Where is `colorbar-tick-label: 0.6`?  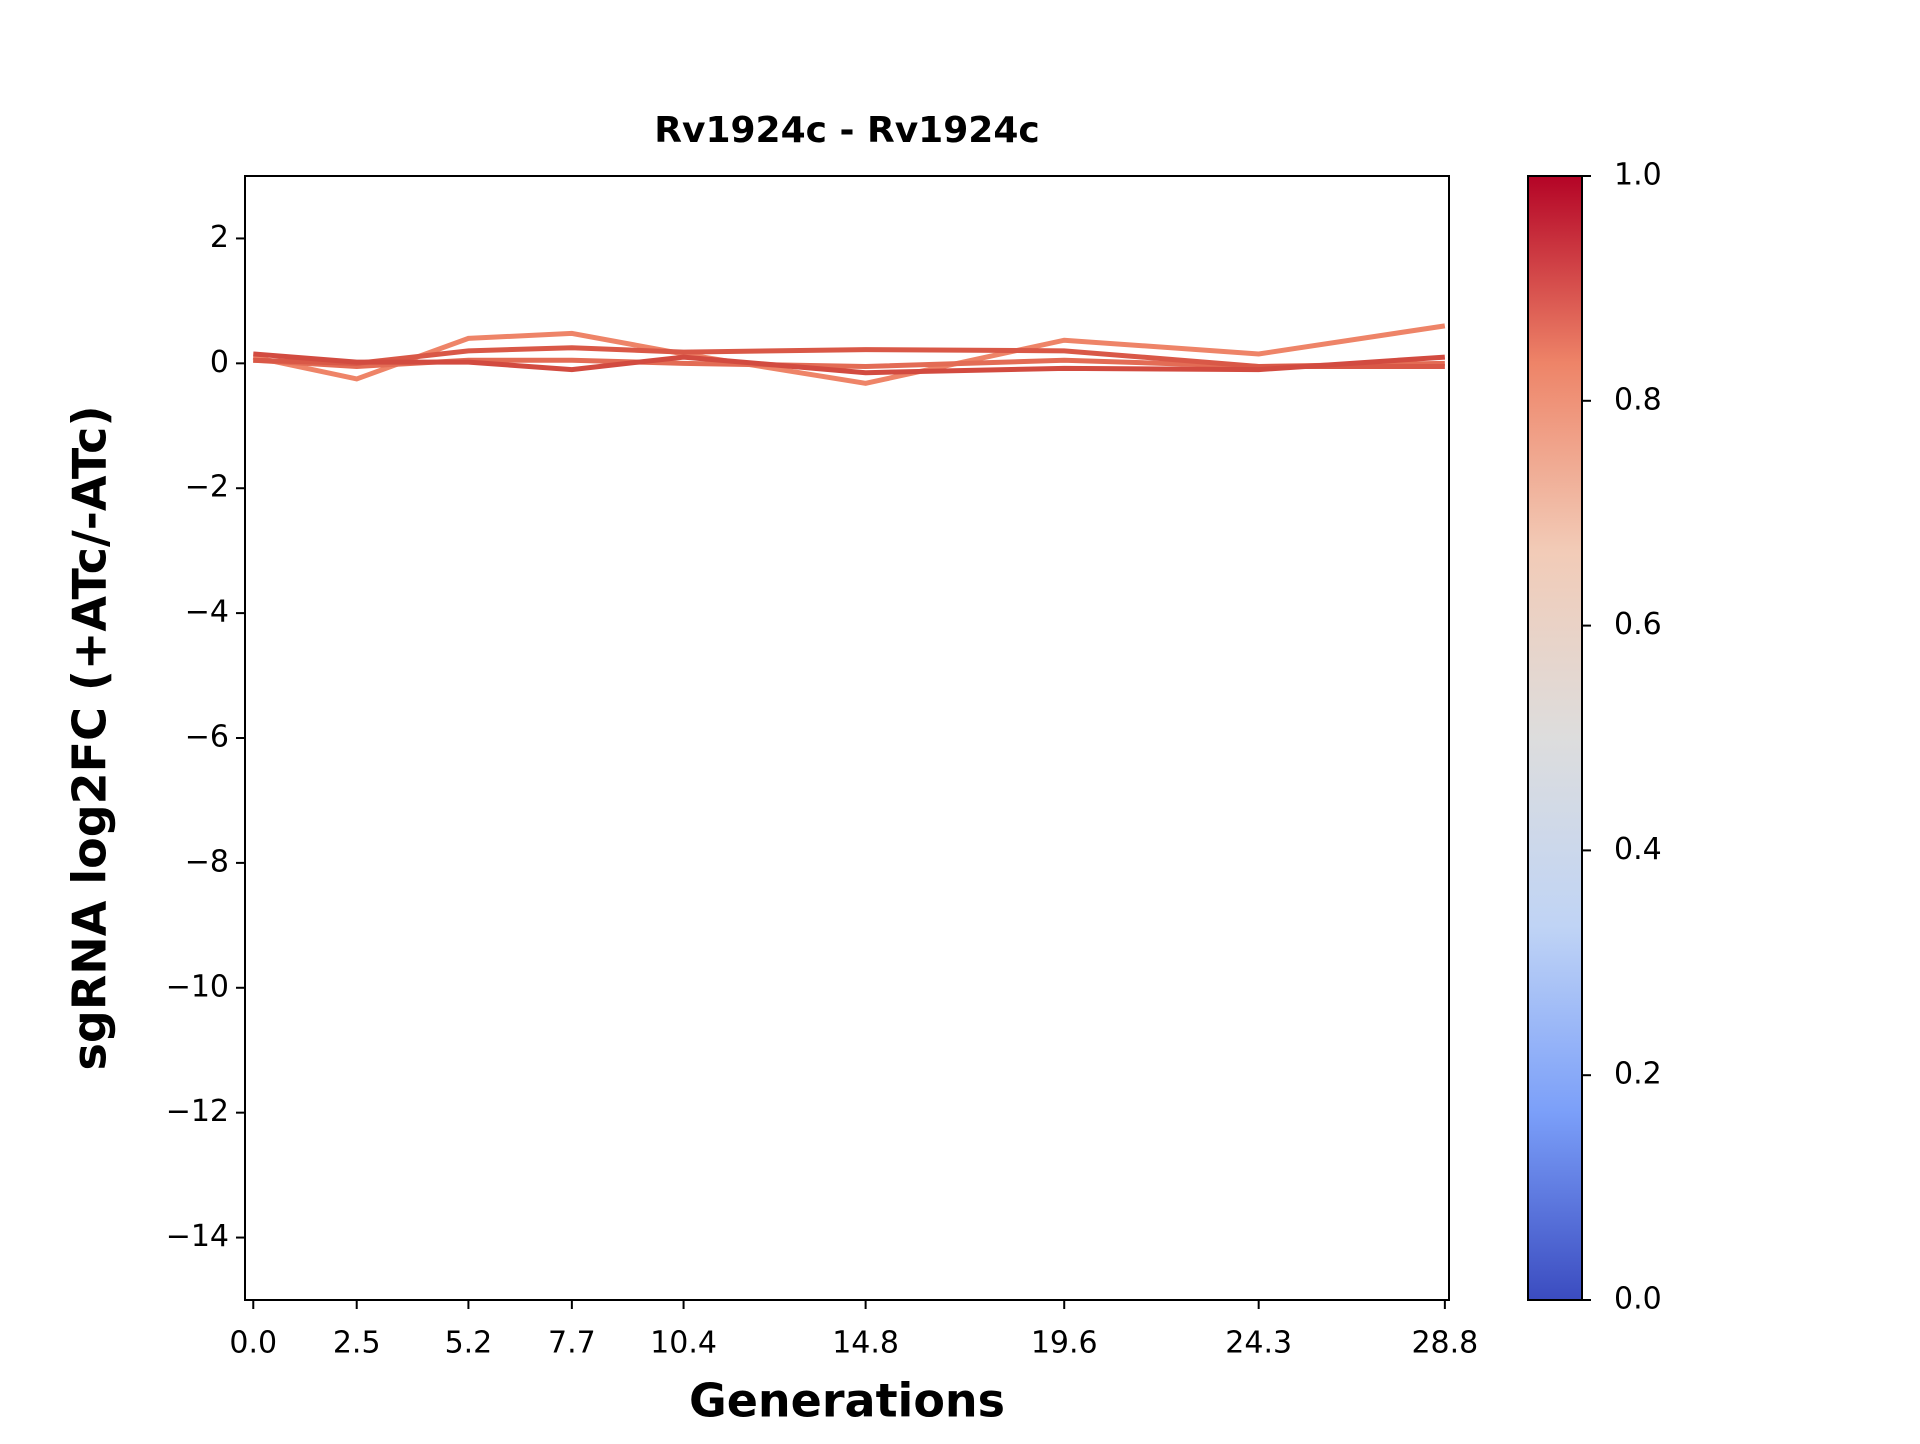 colorbar-tick-label: 0.6 is located at coordinates (1638, 624).